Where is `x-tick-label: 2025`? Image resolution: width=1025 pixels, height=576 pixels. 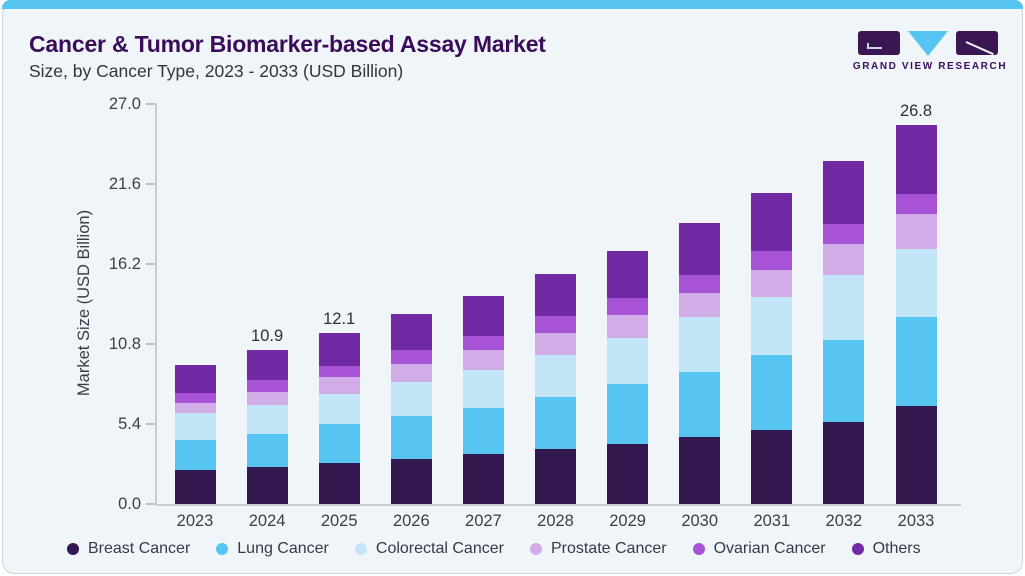 x-tick-label: 2025 is located at coordinates (339, 521).